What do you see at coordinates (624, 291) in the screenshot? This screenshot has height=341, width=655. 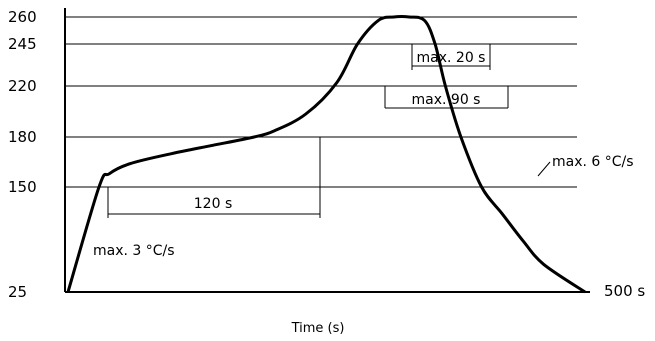 I see `x-end-label: 500 s` at bounding box center [624, 291].